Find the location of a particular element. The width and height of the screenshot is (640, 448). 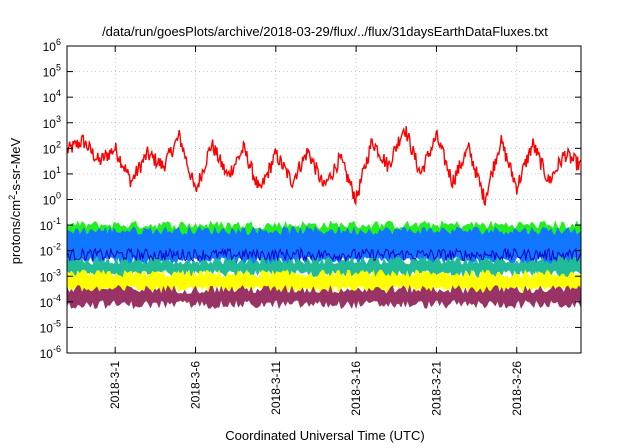

y-label-part: -s-sr-MeV is located at coordinates (15, 165).